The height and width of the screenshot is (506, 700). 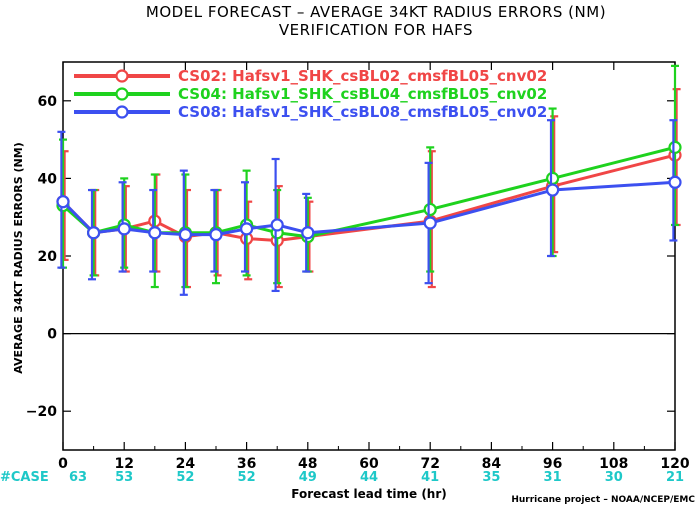 What do you see at coordinates (362, 76) in the screenshot?
I see `legend-label: CS02: Hafsv1_SHK_csBL02_cmsfBL05_cnv02` at bounding box center [362, 76].